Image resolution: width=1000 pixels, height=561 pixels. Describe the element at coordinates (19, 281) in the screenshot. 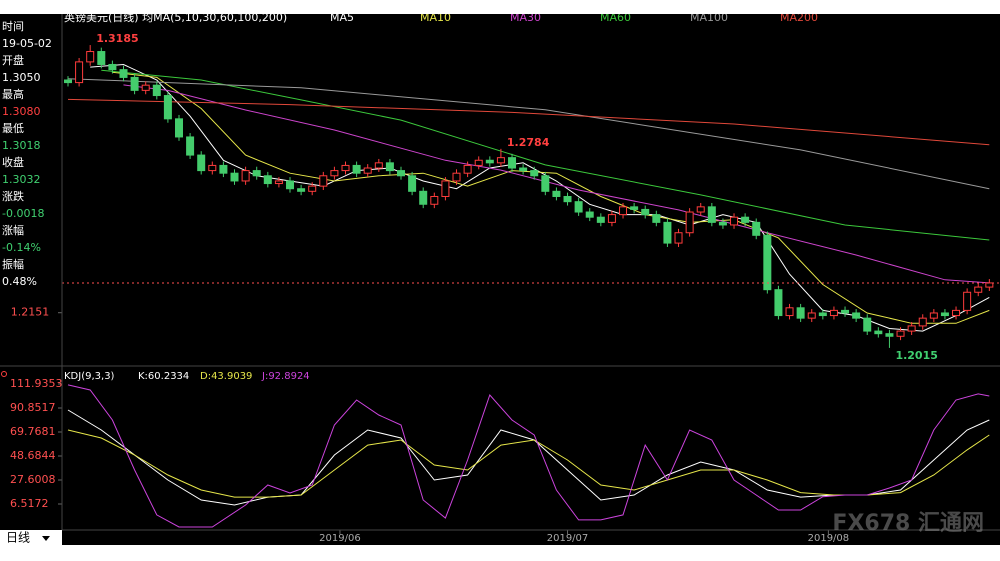

I see `info-value: 0.48%` at that location.